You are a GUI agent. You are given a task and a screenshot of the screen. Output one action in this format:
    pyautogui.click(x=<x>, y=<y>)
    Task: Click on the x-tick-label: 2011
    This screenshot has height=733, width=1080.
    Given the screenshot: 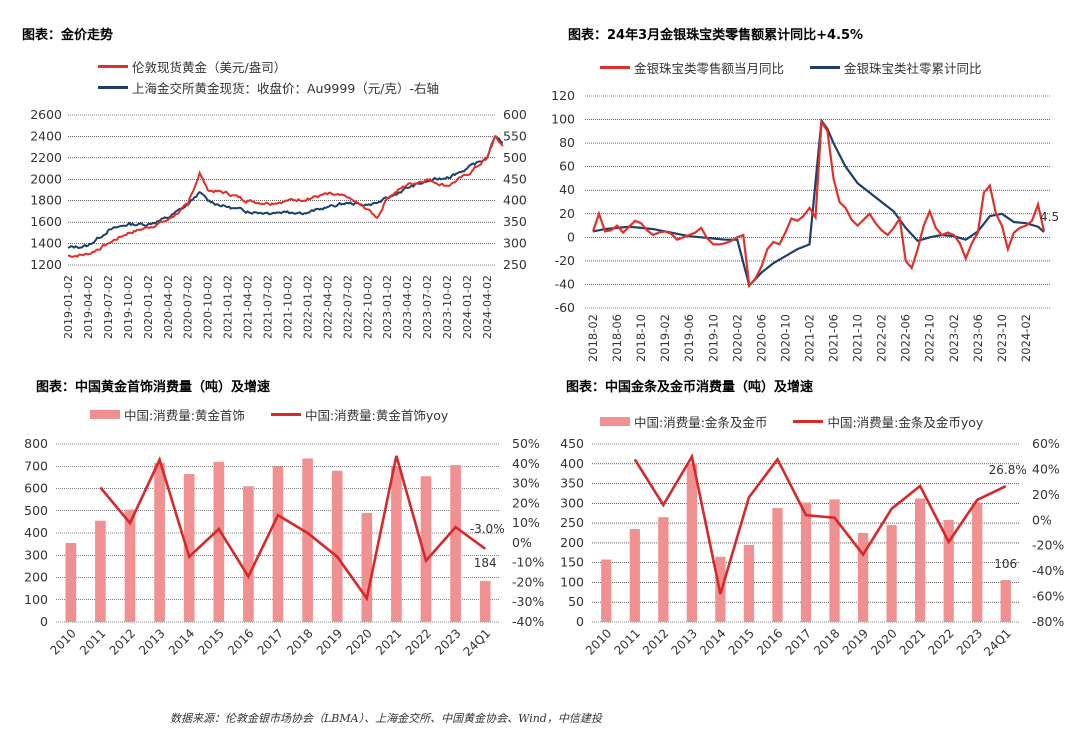 What is the action you would take?
    pyautogui.click(x=92, y=641)
    